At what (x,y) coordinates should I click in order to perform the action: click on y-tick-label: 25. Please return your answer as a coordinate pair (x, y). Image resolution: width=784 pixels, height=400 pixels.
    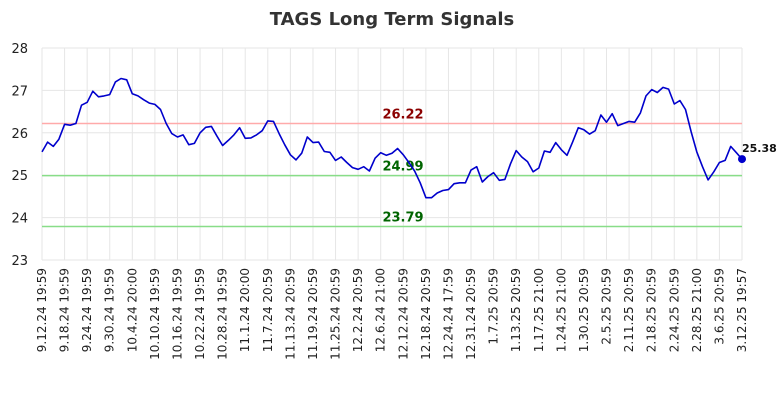
    Looking at the image, I should click on (19, 176).